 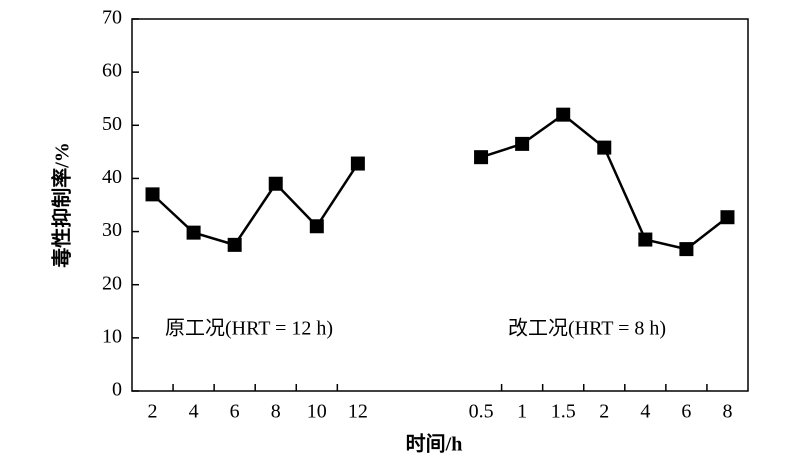 What do you see at coordinates (358, 412) in the screenshot?
I see `x-tick-label: 12` at bounding box center [358, 412].